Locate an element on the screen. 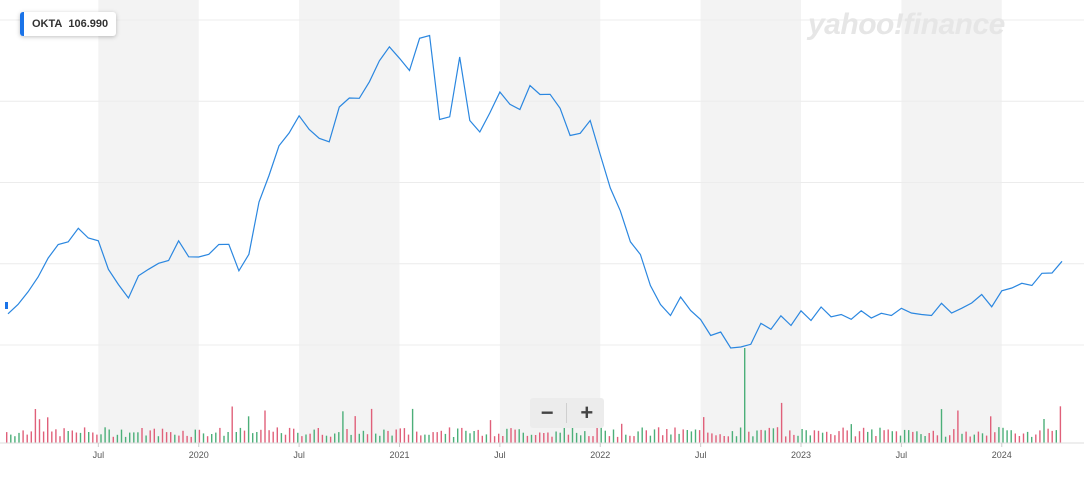  zoom-divider is located at coordinates (567, 413).